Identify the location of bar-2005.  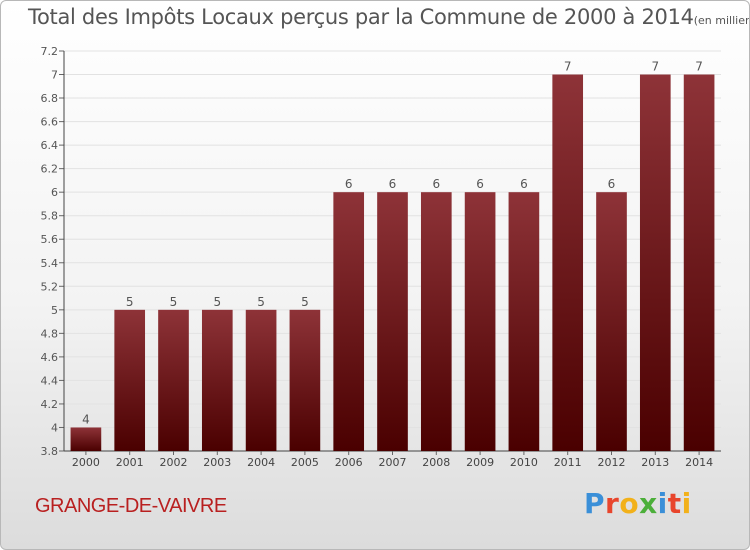
(305, 380).